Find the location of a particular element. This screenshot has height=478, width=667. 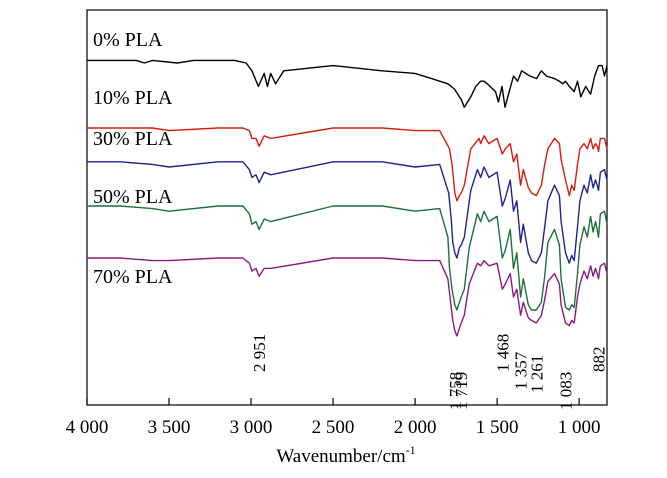

annotation-label-0: 2 951 is located at coordinates (259, 353).